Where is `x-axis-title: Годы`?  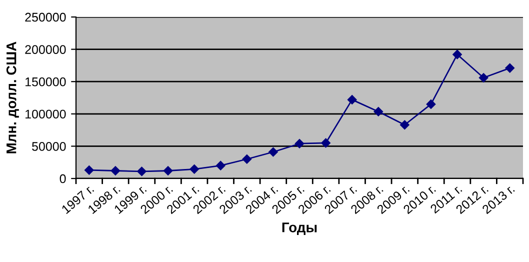 x-axis-title: Годы is located at coordinates (299, 228).